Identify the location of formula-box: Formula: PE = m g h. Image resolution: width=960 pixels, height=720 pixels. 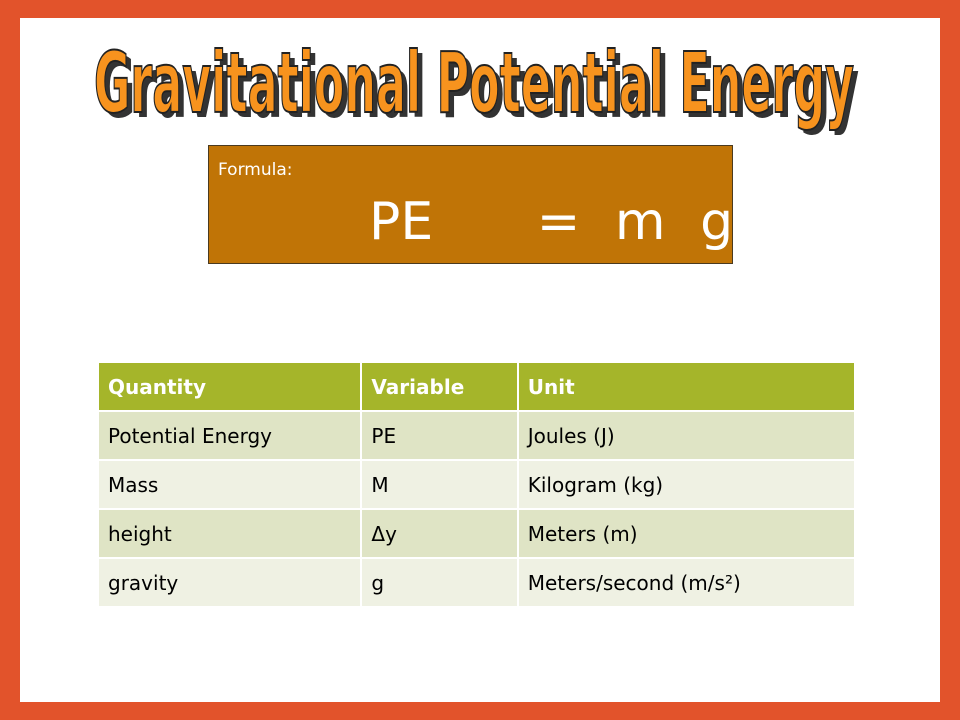
(504, 204).